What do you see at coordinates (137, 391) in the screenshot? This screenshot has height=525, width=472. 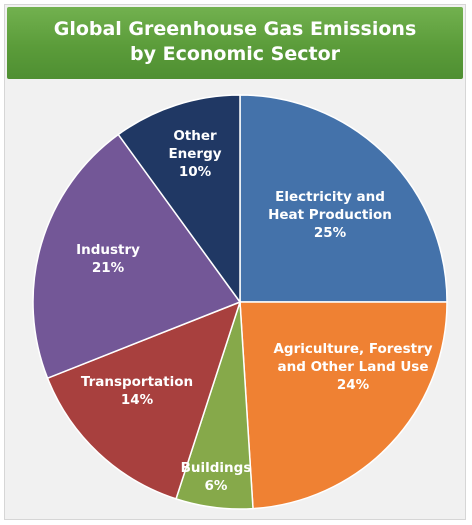 I see `slice-label-3: Transportation 14%` at bounding box center [137, 391].